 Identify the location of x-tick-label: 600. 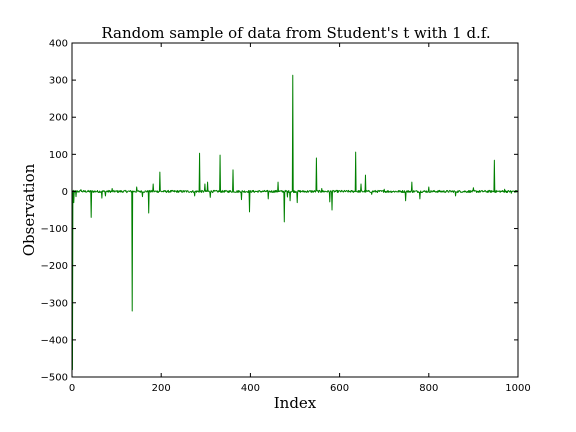
(339, 388).